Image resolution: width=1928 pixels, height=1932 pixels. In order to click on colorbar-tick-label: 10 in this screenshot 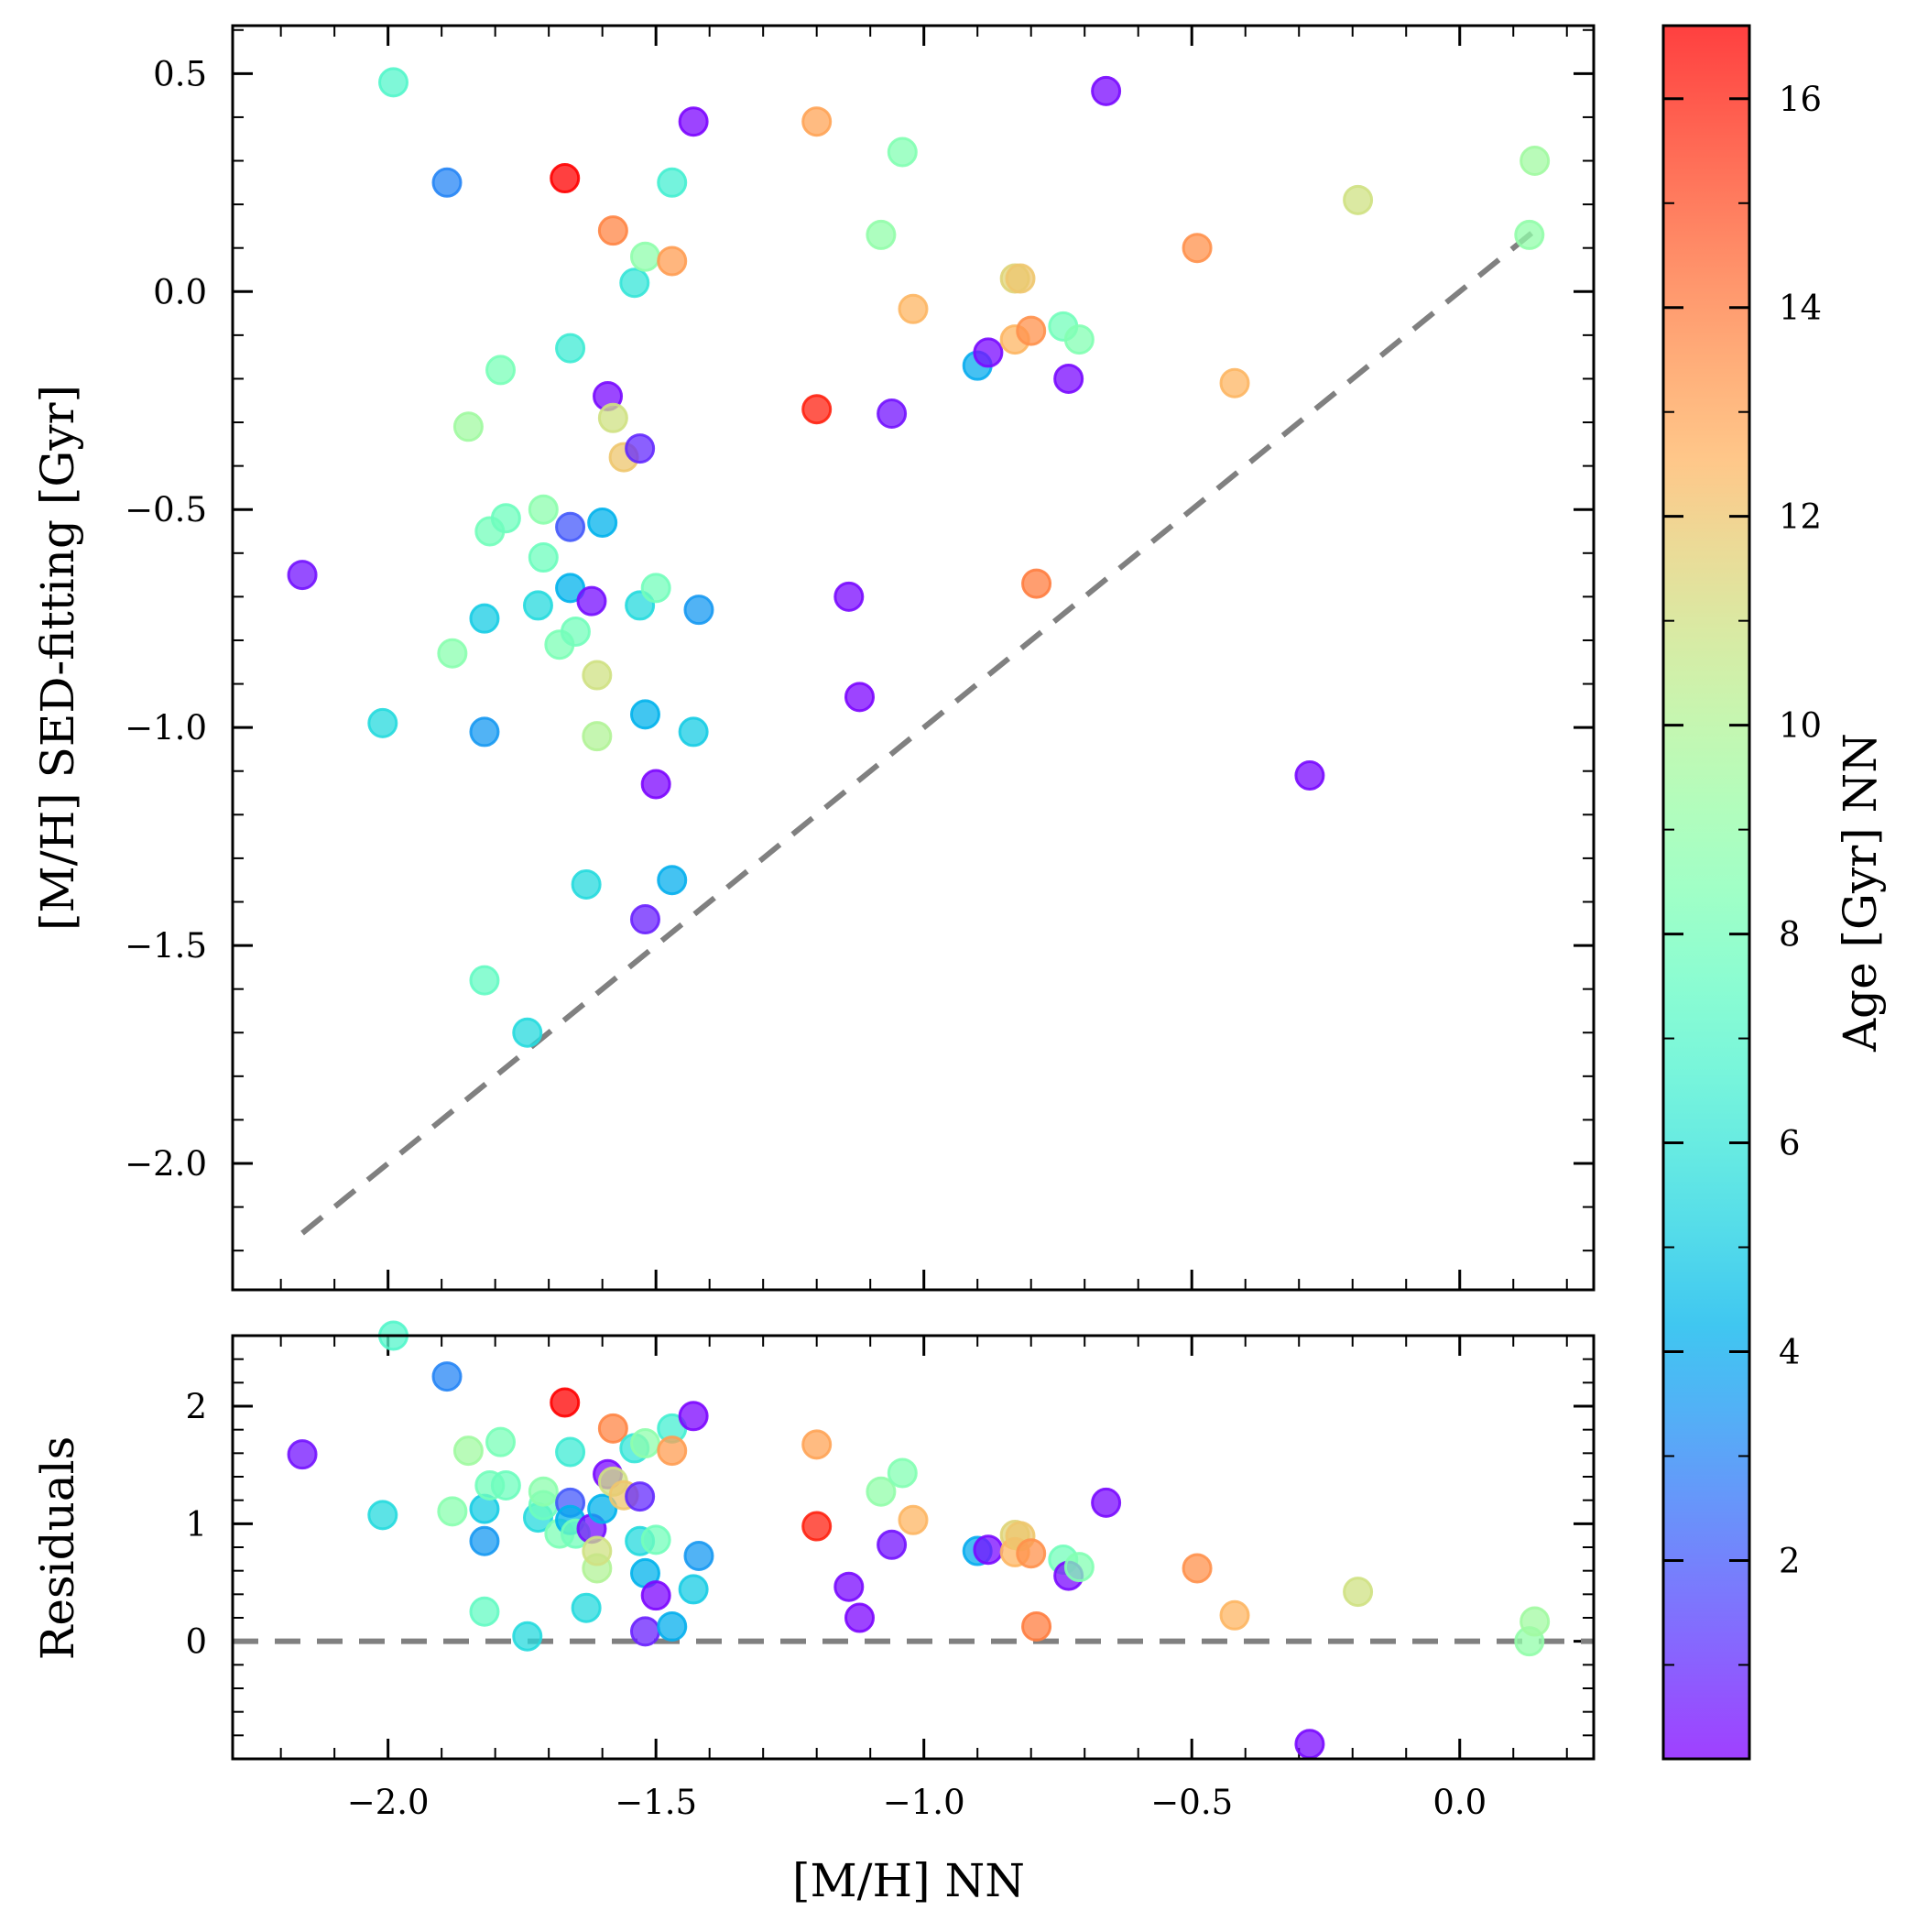, I will do `click(1800, 726)`.